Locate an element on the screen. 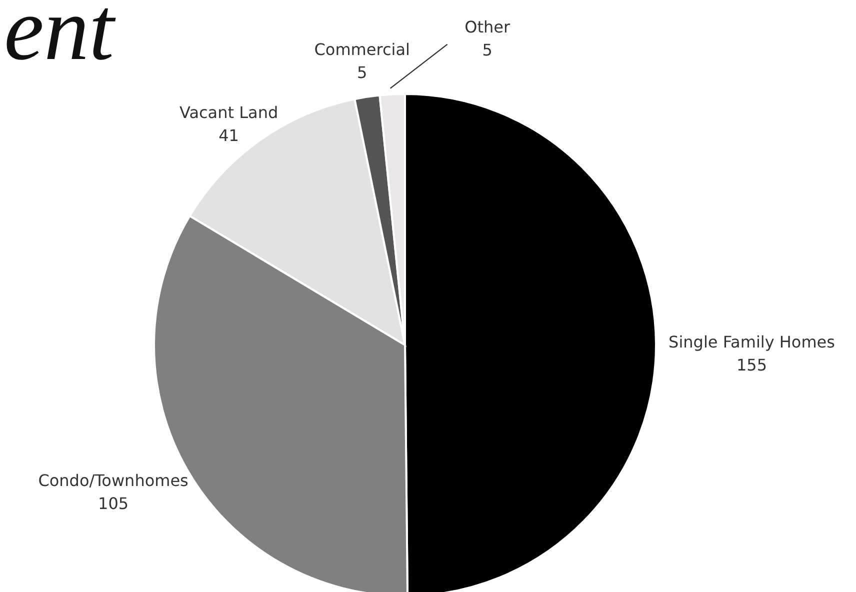 The image size is (856, 592). data-label: 105 is located at coordinates (113, 504).